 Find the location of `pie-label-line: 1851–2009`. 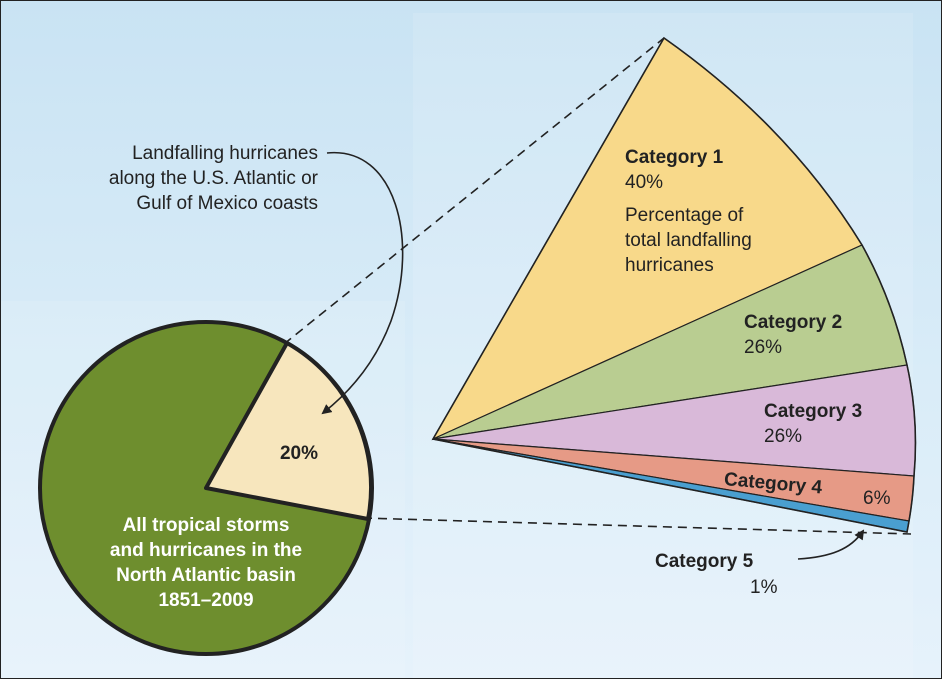

pie-label-line: 1851–2009 is located at coordinates (205, 600).